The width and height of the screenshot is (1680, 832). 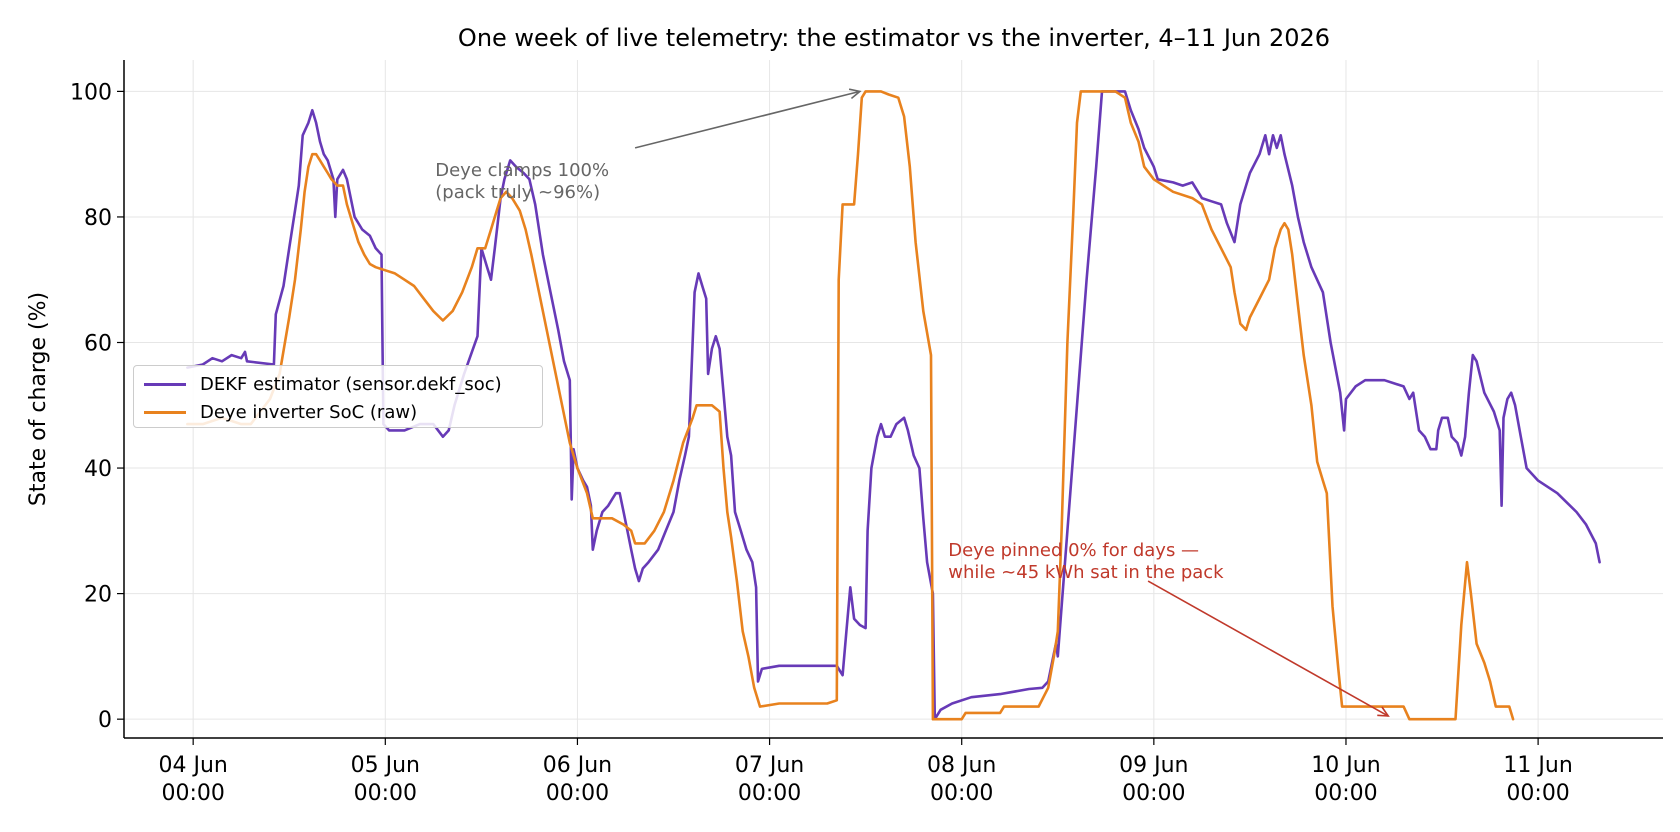 What do you see at coordinates (98, 469) in the screenshot?
I see `y-tick-label: 40` at bounding box center [98, 469].